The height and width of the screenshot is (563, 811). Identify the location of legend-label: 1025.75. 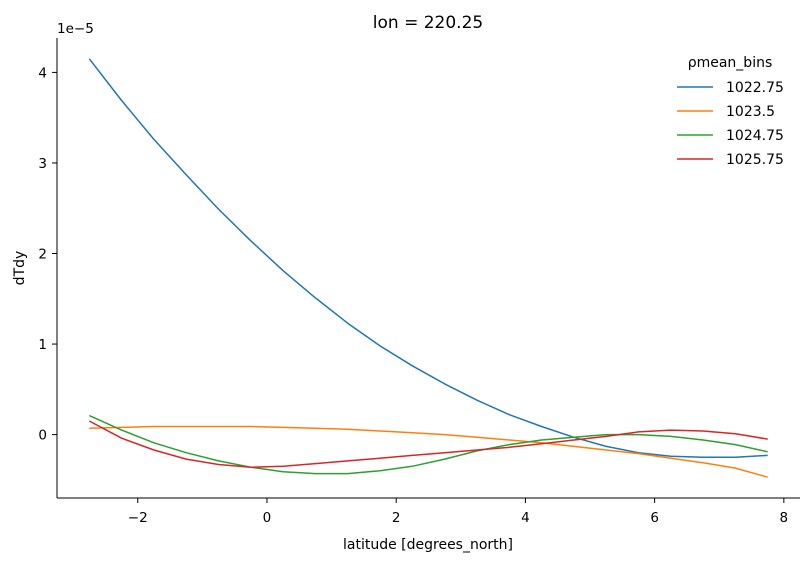
(755, 160).